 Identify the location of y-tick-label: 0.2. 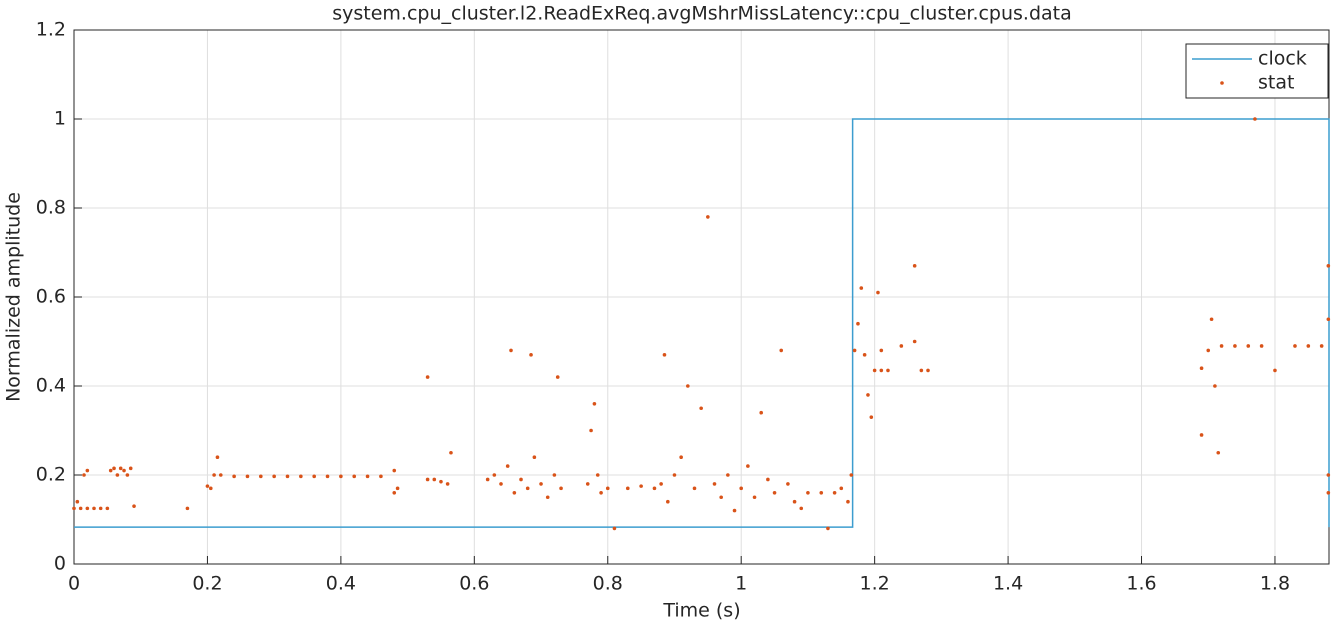
(51, 475).